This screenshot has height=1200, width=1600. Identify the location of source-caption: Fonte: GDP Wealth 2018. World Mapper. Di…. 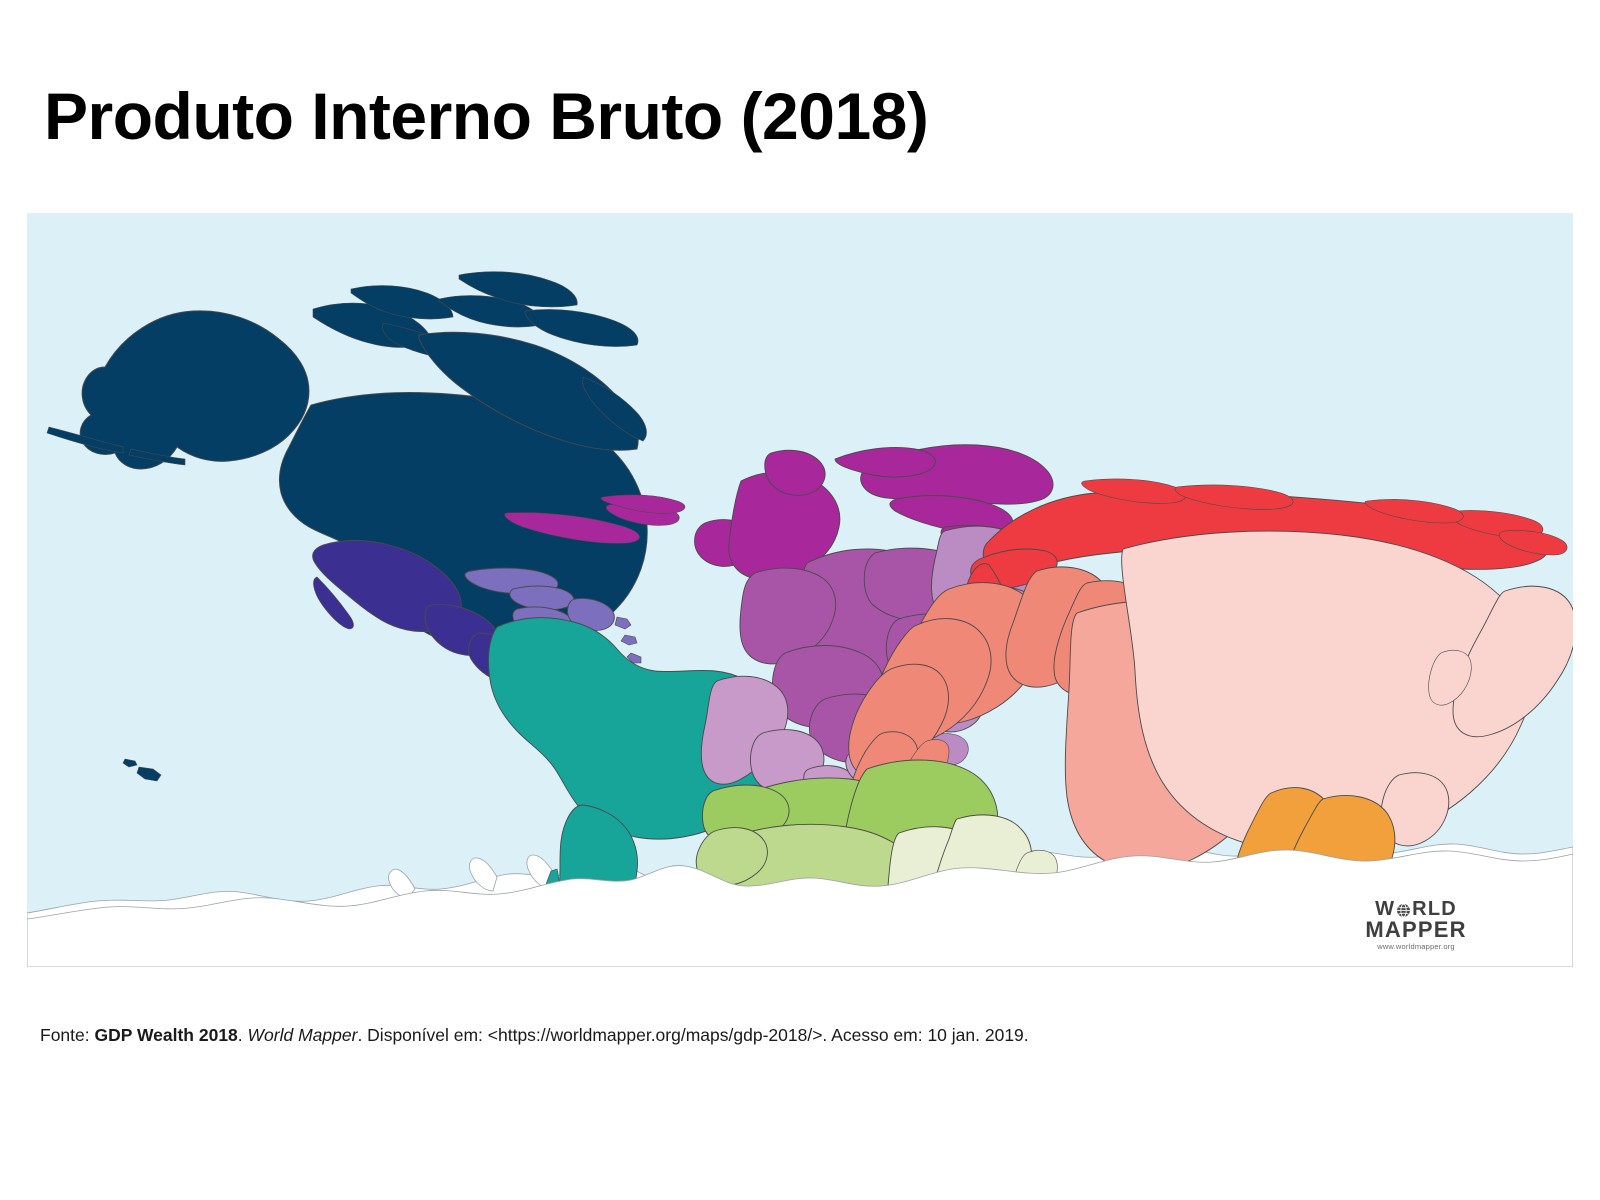
(534, 1036).